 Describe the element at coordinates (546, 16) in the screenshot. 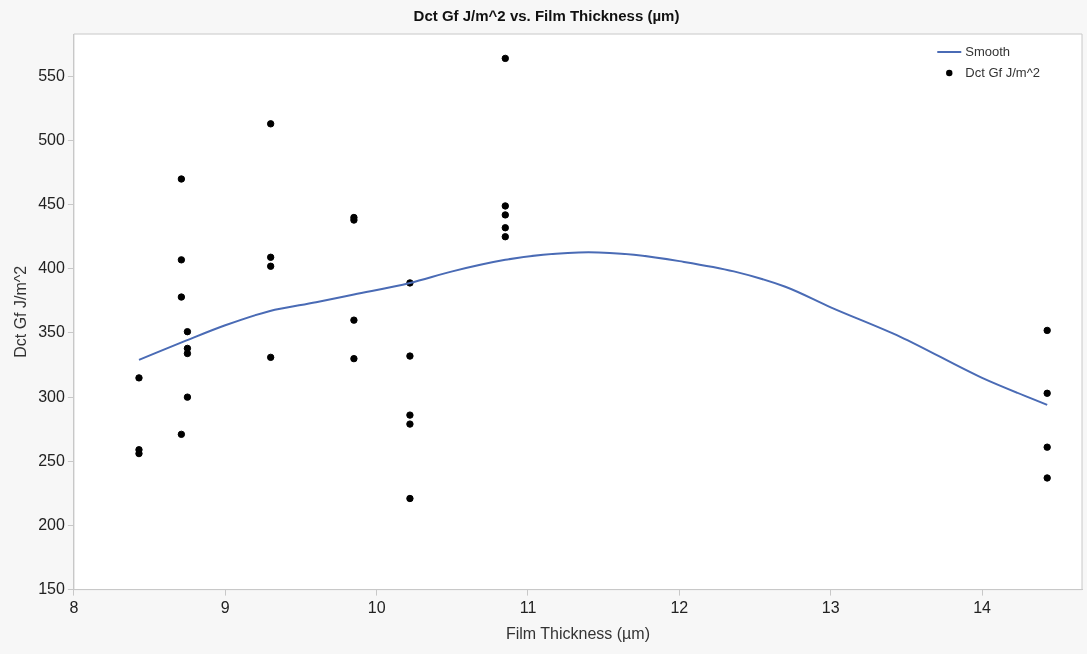

I see `chart-title: Dct Gf J/m^2 vs. Film Thickness (µm)` at that location.